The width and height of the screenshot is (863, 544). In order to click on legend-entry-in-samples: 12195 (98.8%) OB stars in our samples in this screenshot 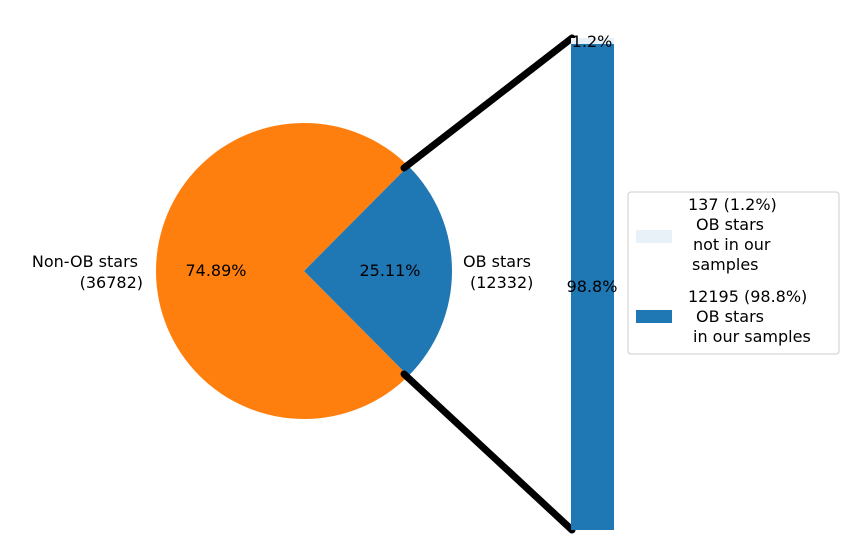, I will do `click(750, 316)`.